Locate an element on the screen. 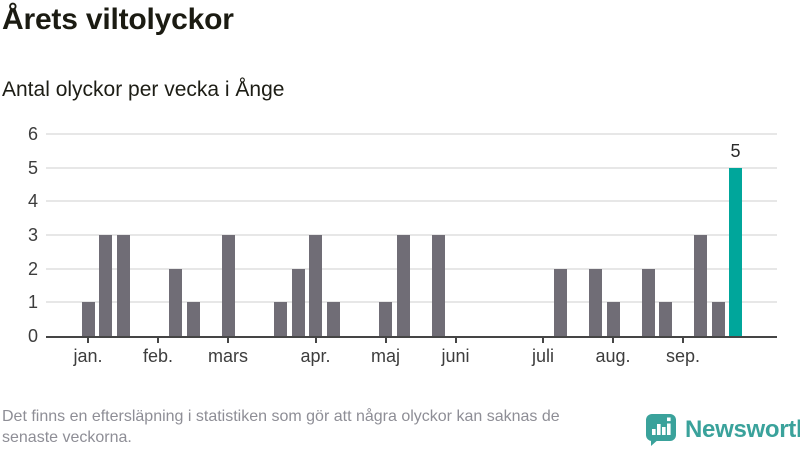 This screenshot has height=450, width=800. y-axis: 0 1 2 3 4 5 6 is located at coordinates (19, 235).